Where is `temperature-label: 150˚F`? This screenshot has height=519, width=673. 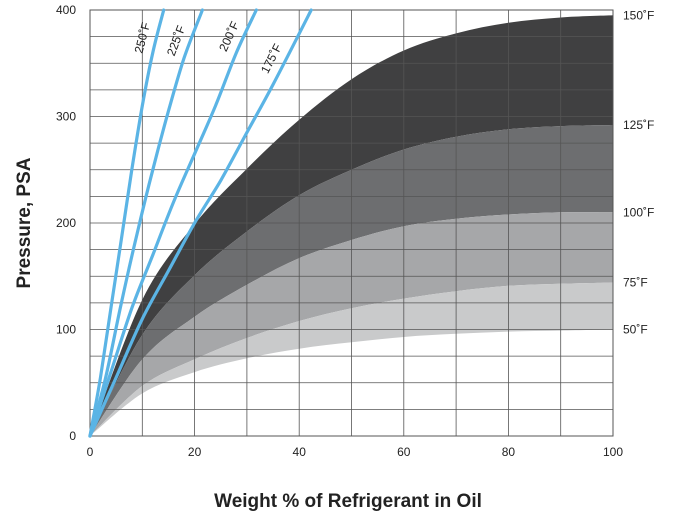
temperature-label: 150˚F is located at coordinates (638, 15).